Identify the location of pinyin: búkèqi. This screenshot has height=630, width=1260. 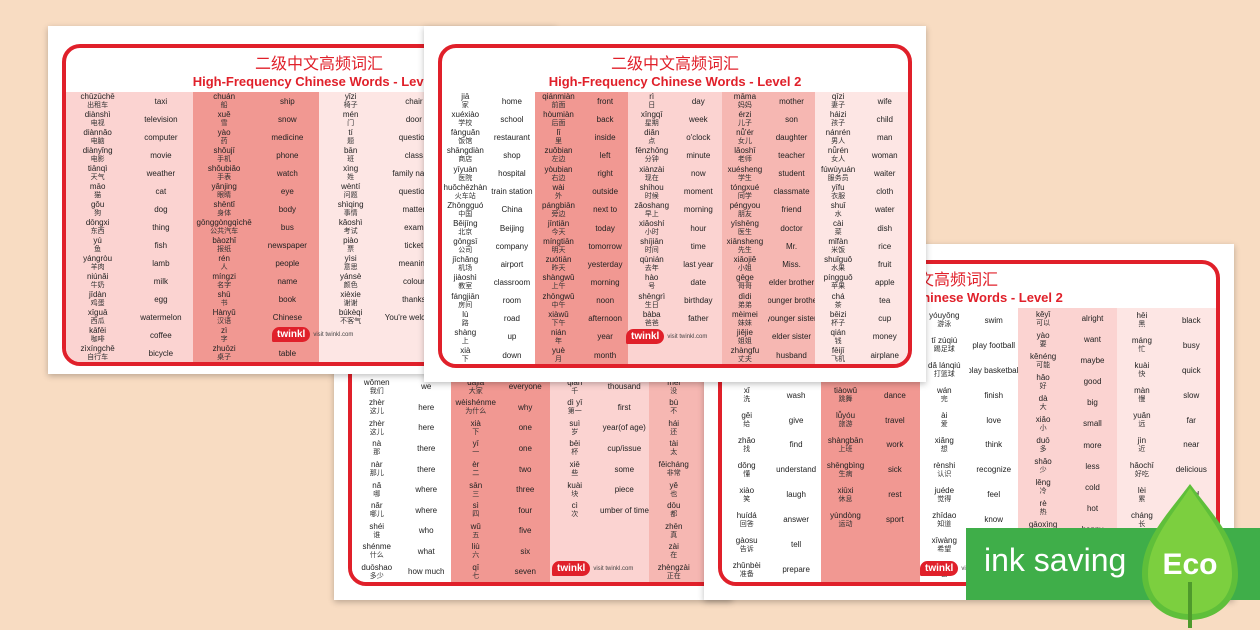
(350, 312).